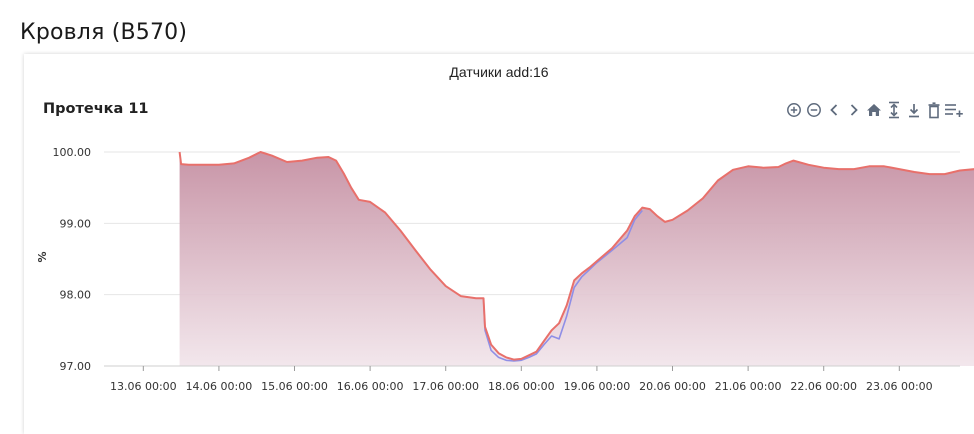  I want to click on home-button, so click(874, 110).